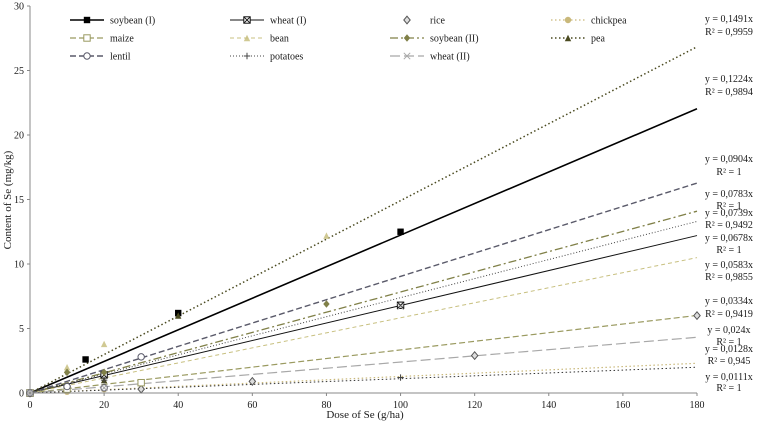 The image size is (759, 426). Describe the element at coordinates (326, 405) in the screenshot. I see `x-tick-label: 80` at that location.